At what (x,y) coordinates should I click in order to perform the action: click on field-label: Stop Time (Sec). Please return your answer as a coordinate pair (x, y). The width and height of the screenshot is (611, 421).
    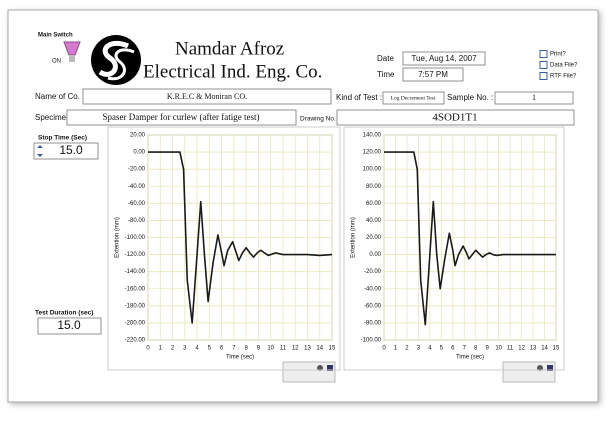
    Looking at the image, I should click on (62, 138).